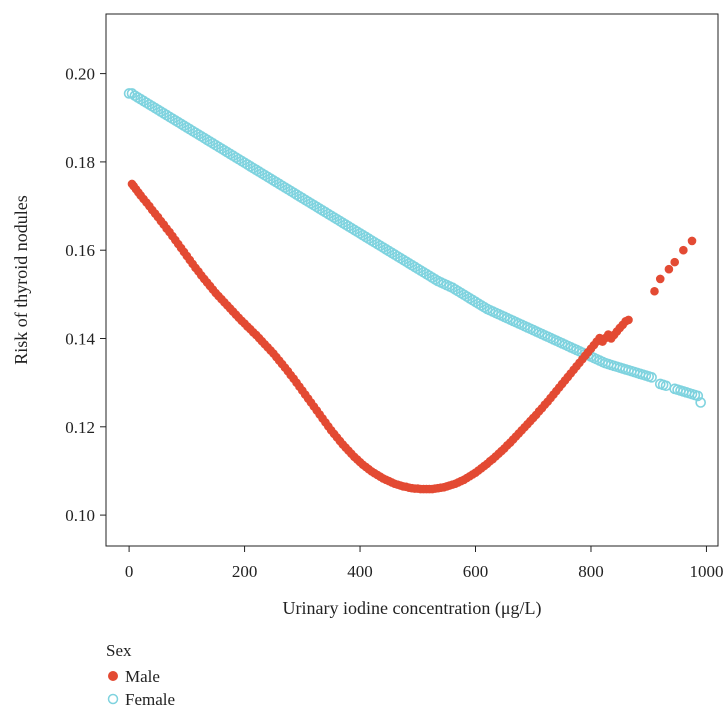 This screenshot has height=707, width=723. Describe the element at coordinates (706, 571) in the screenshot. I see `x-tick-label: 1000` at that location.